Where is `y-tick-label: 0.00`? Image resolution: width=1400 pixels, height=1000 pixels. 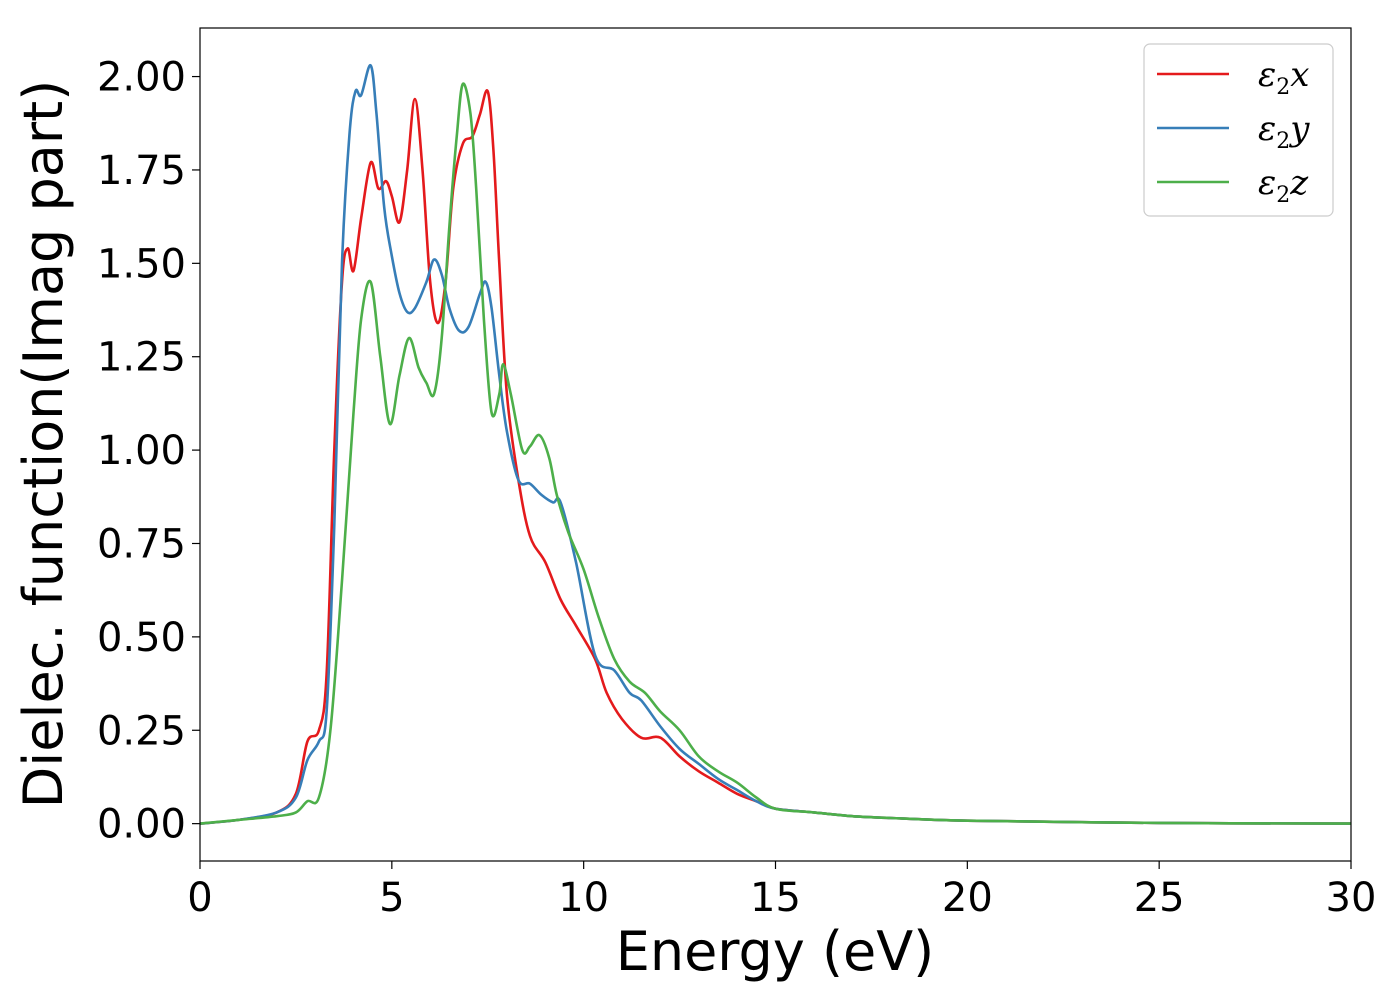
y-tick-label: 0.00 is located at coordinates (141, 825).